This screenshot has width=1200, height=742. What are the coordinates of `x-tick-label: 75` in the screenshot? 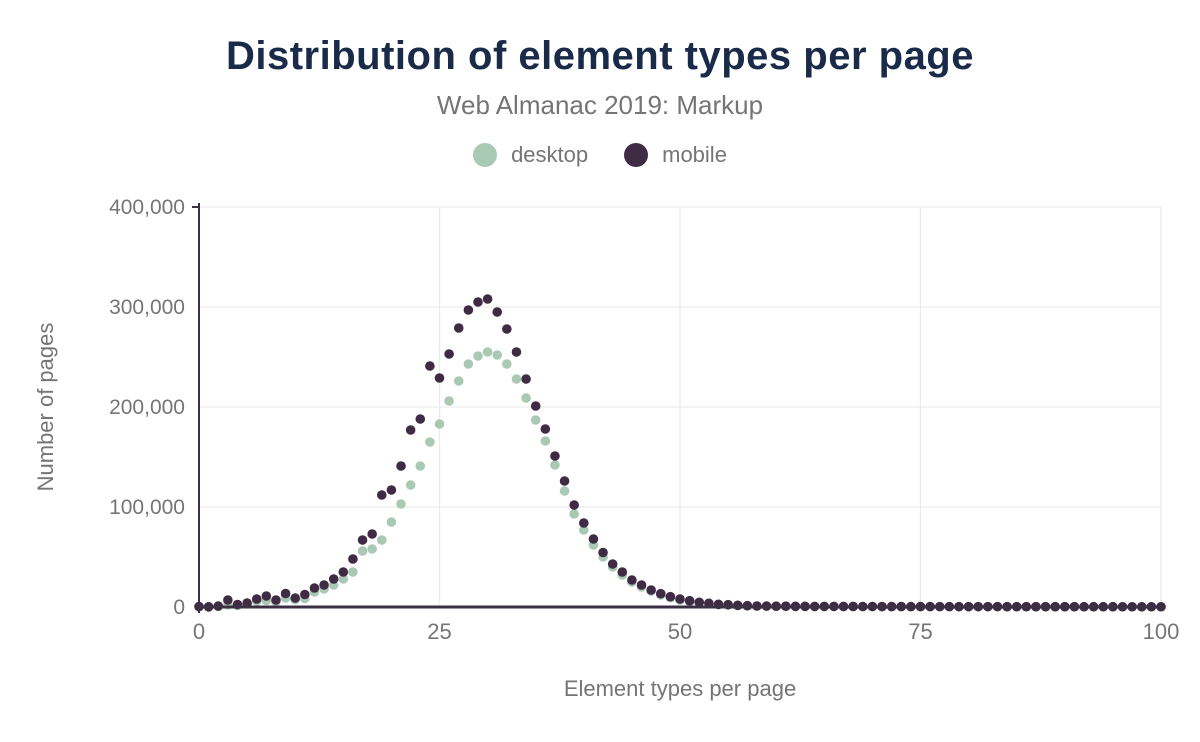 It's located at (920, 631).